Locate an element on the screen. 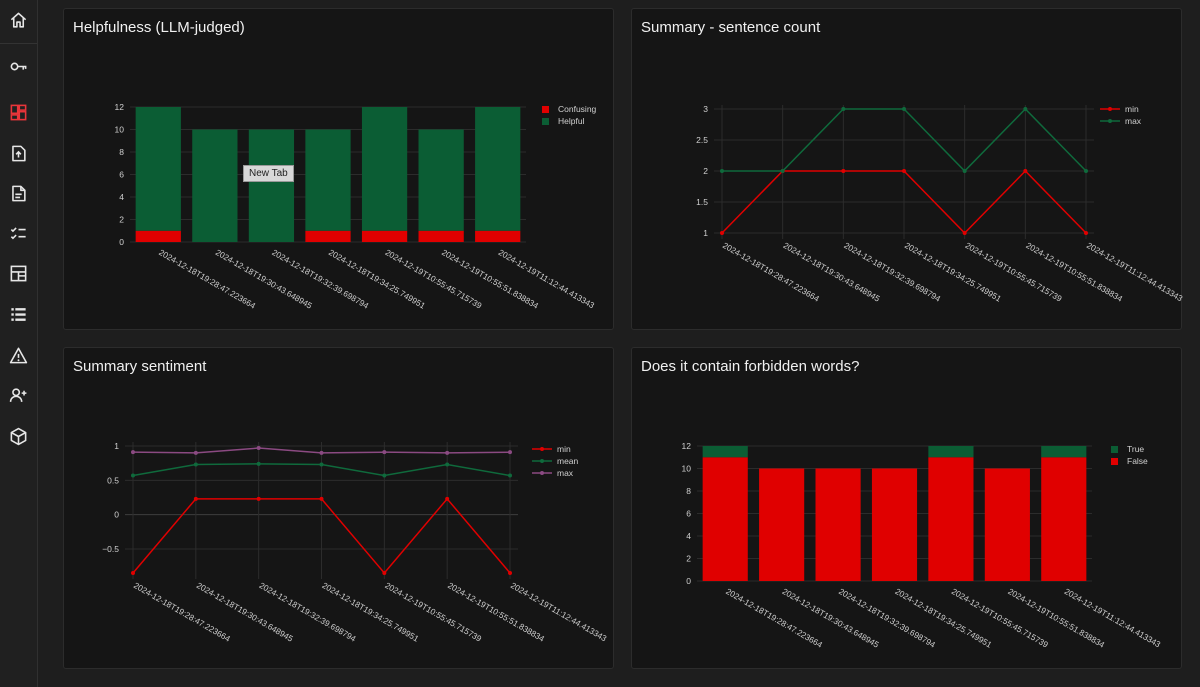 Image resolution: width=1200 pixels, height=687 pixels. y-tick-label: 0.5 is located at coordinates (113, 480).